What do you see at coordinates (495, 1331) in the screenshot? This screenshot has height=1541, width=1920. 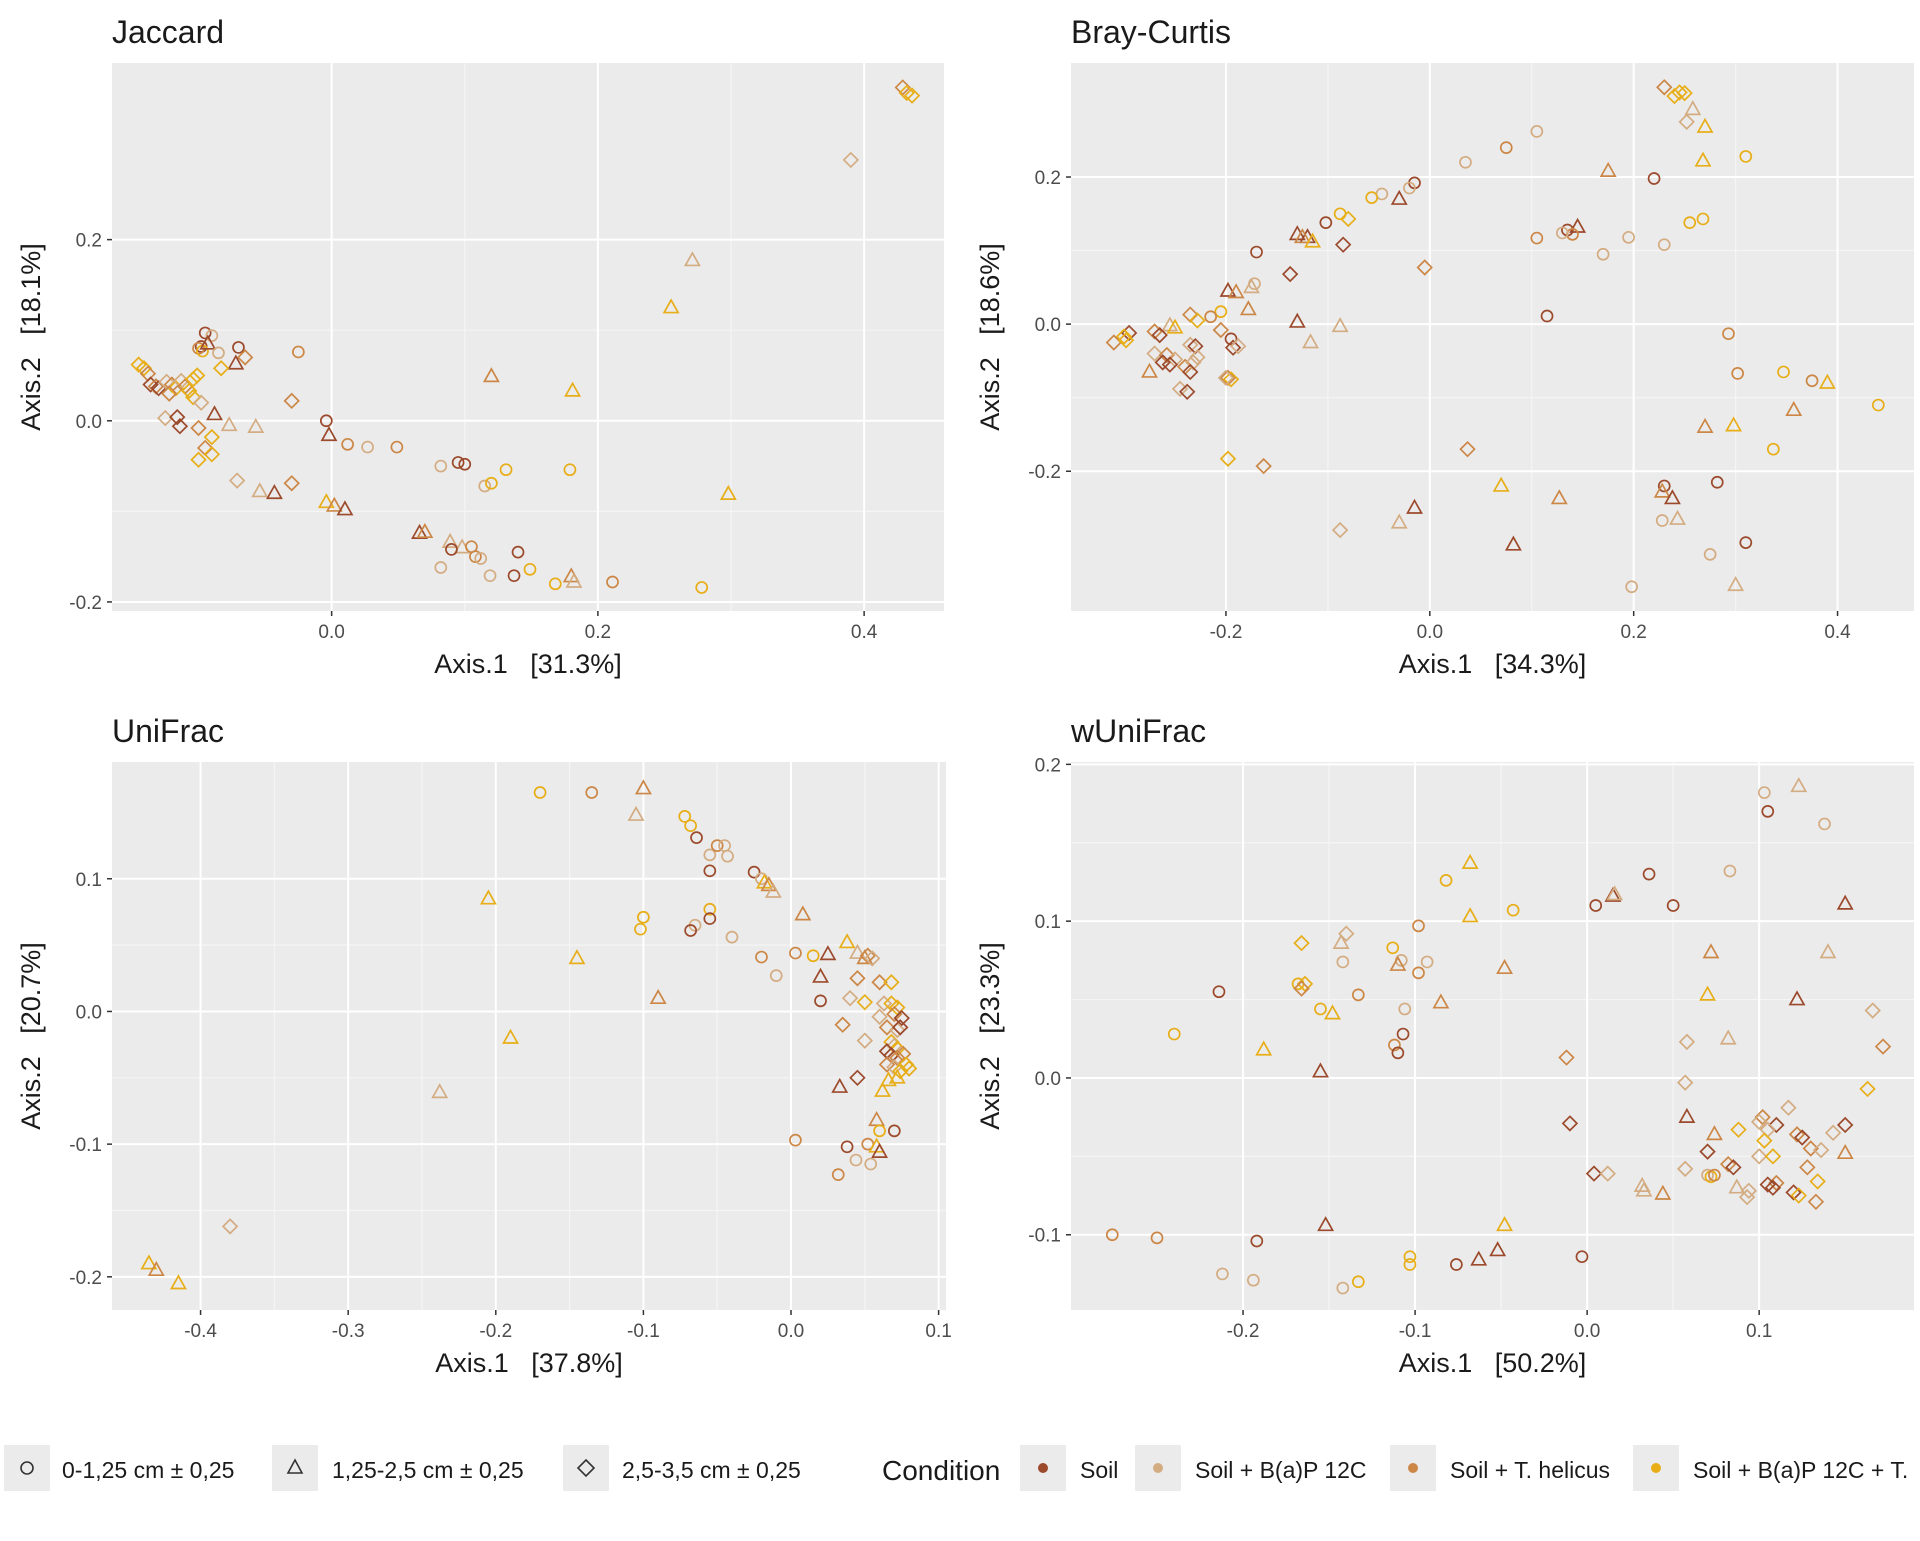 I see `x-tick-label: -0.2` at bounding box center [495, 1331].